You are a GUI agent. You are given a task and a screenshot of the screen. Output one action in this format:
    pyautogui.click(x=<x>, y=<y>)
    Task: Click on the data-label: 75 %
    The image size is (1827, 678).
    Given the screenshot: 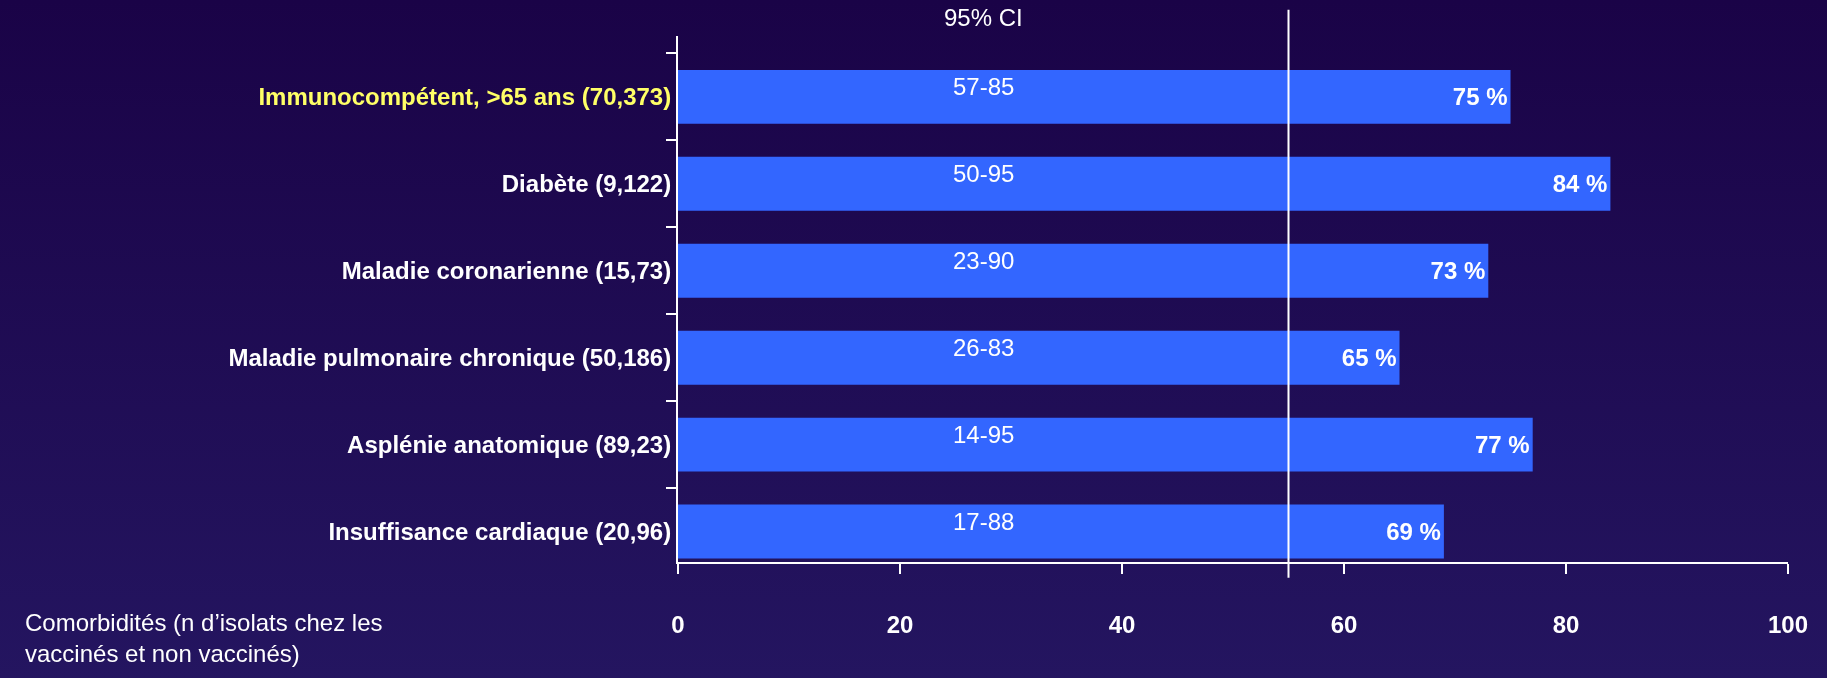 What is the action you would take?
    pyautogui.click(x=1480, y=97)
    